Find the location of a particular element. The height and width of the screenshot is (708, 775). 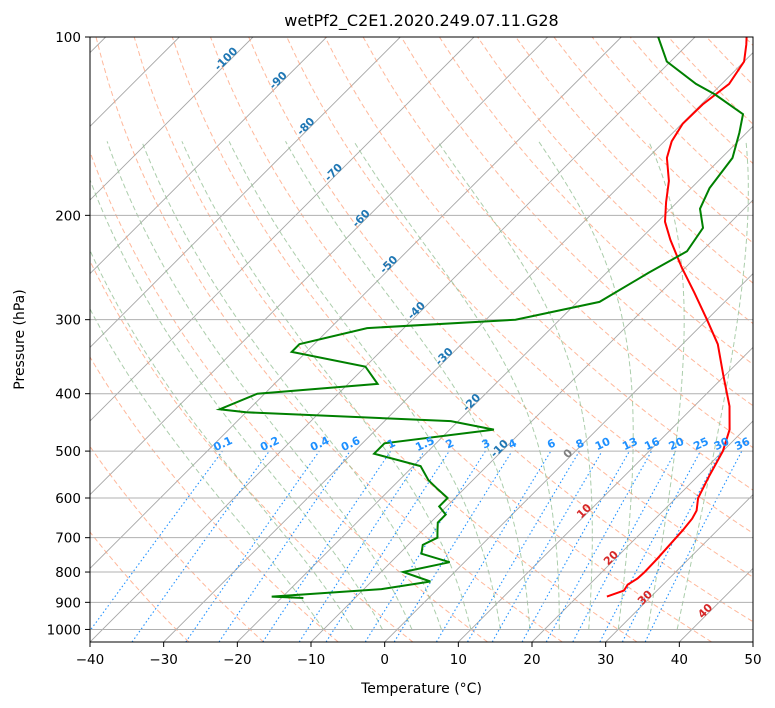

isotherm-label: -80 is located at coordinates (305, 126).